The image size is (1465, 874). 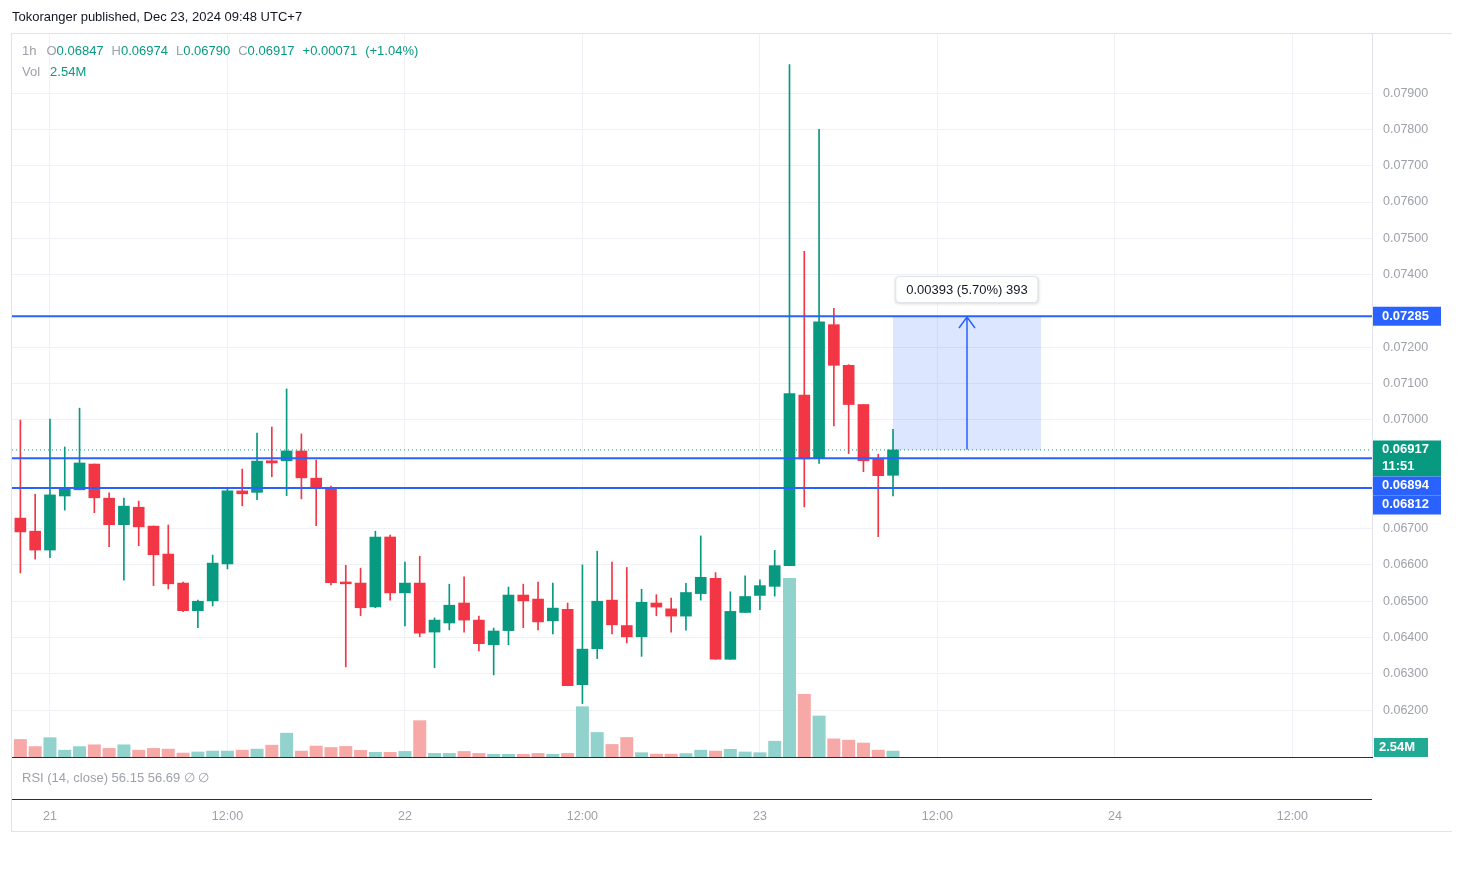 What do you see at coordinates (232, 50) in the screenshot?
I see `text: O0.06847 H0.06974 L0.06790 C0.06917 +0.00071 (+1.04%)` at bounding box center [232, 50].